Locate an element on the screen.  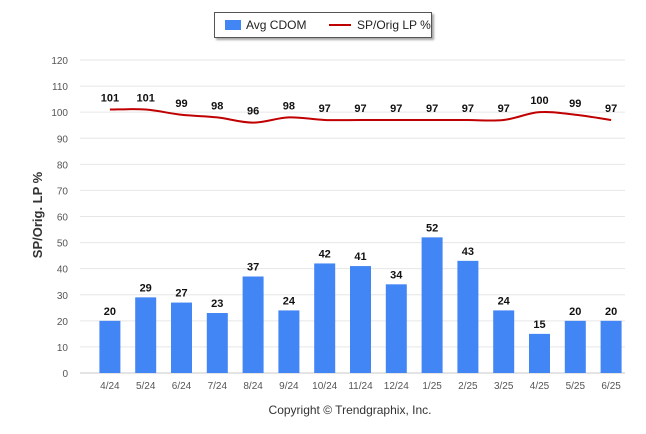
bar-data-label: 41 is located at coordinates (360, 257).